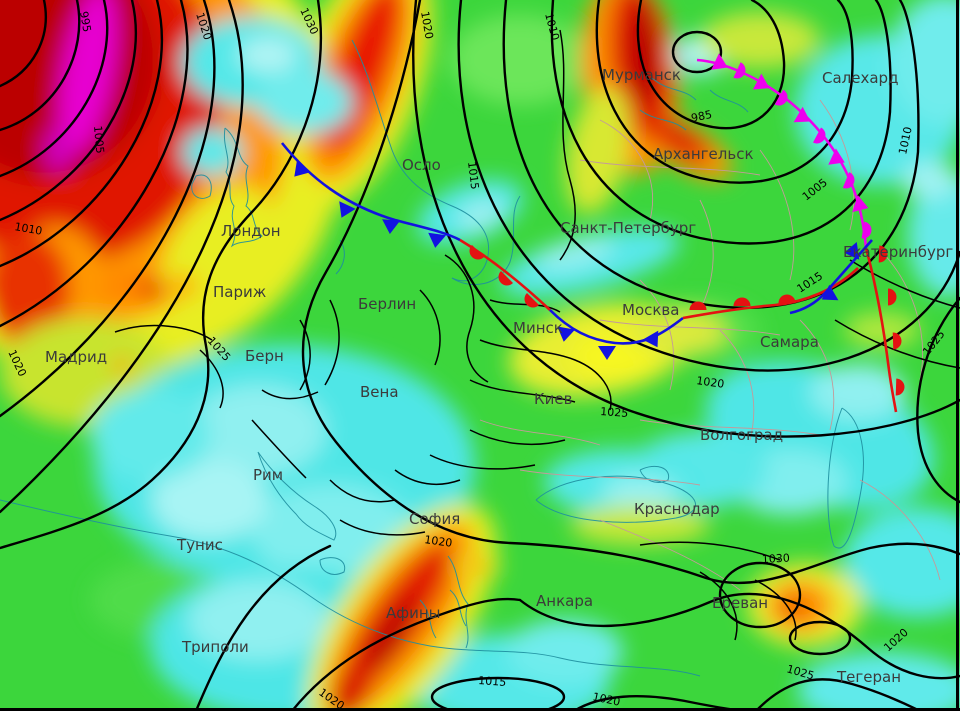  What do you see at coordinates (628, 228) in the screenshot?
I see `city-label: Санкт-Петербург` at bounding box center [628, 228].